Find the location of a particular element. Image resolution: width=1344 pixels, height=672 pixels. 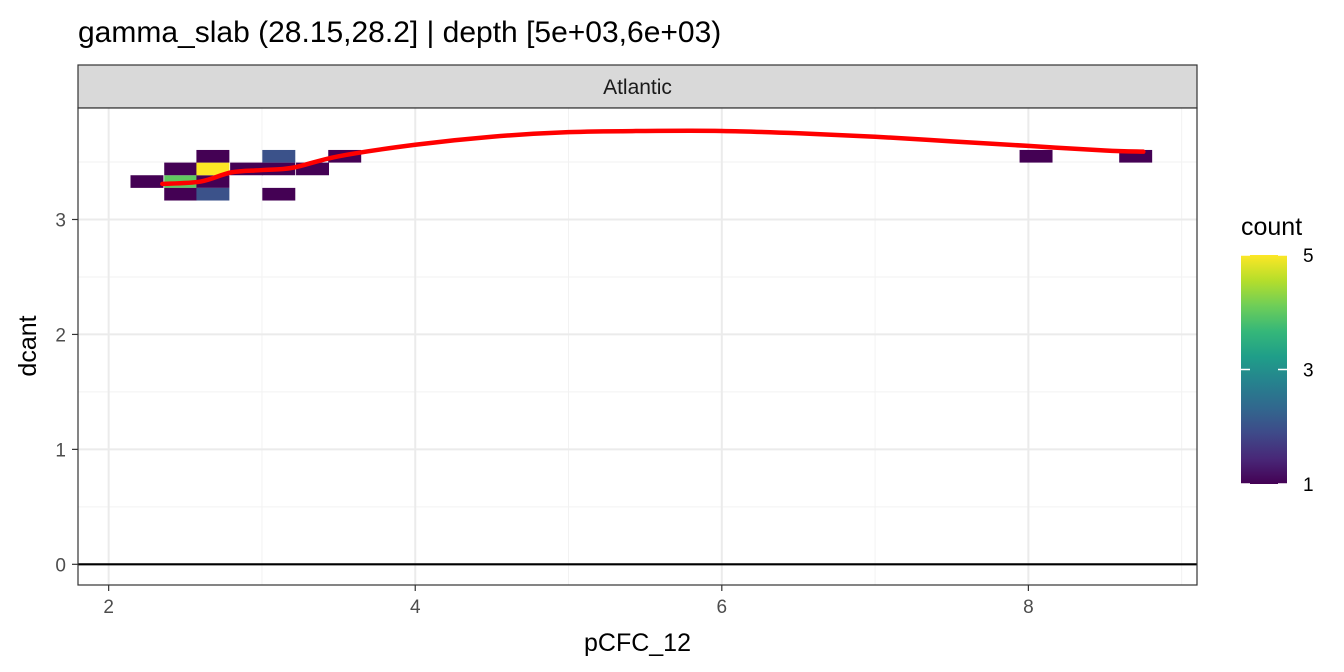

color-legend: count 1 3 5 is located at coordinates (1277, 354).